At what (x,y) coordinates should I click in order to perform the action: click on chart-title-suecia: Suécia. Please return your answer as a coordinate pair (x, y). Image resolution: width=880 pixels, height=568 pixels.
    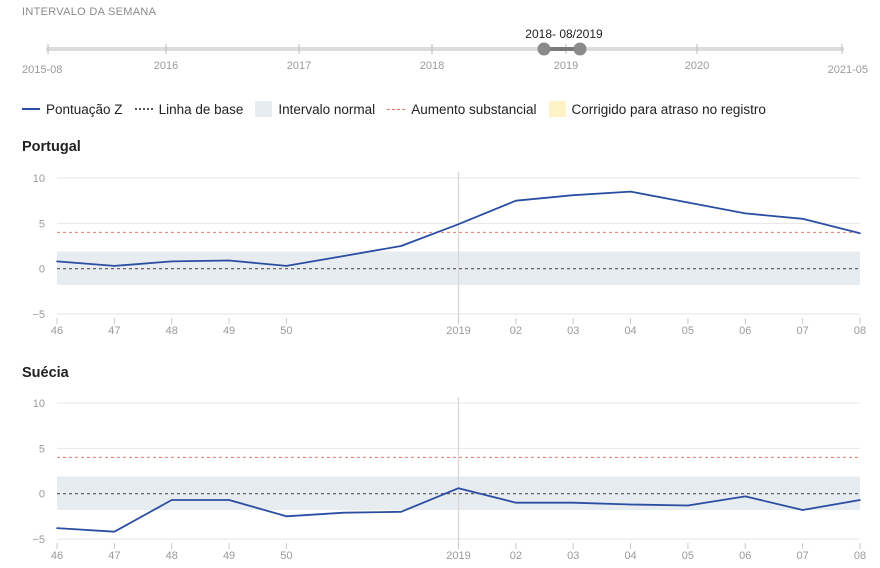
    Looking at the image, I should click on (45, 373).